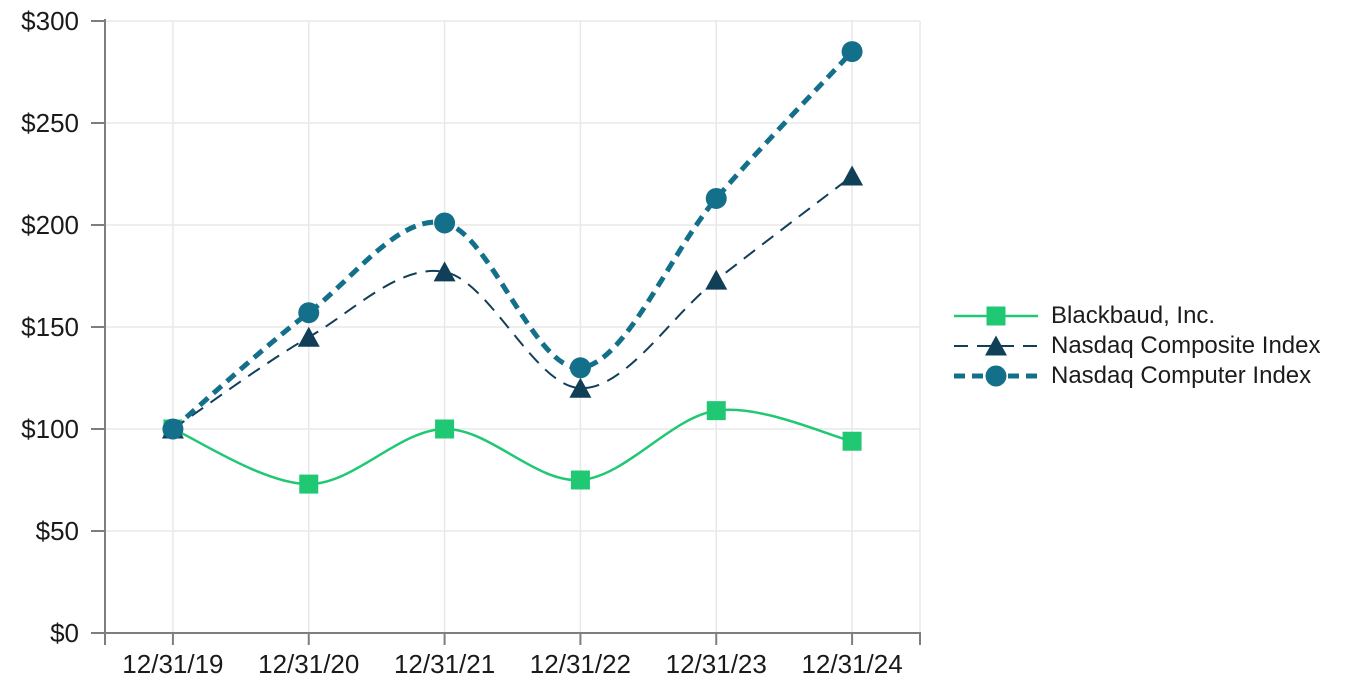 The width and height of the screenshot is (1368, 700). I want to click on y-tick-label: $200, so click(50, 225).